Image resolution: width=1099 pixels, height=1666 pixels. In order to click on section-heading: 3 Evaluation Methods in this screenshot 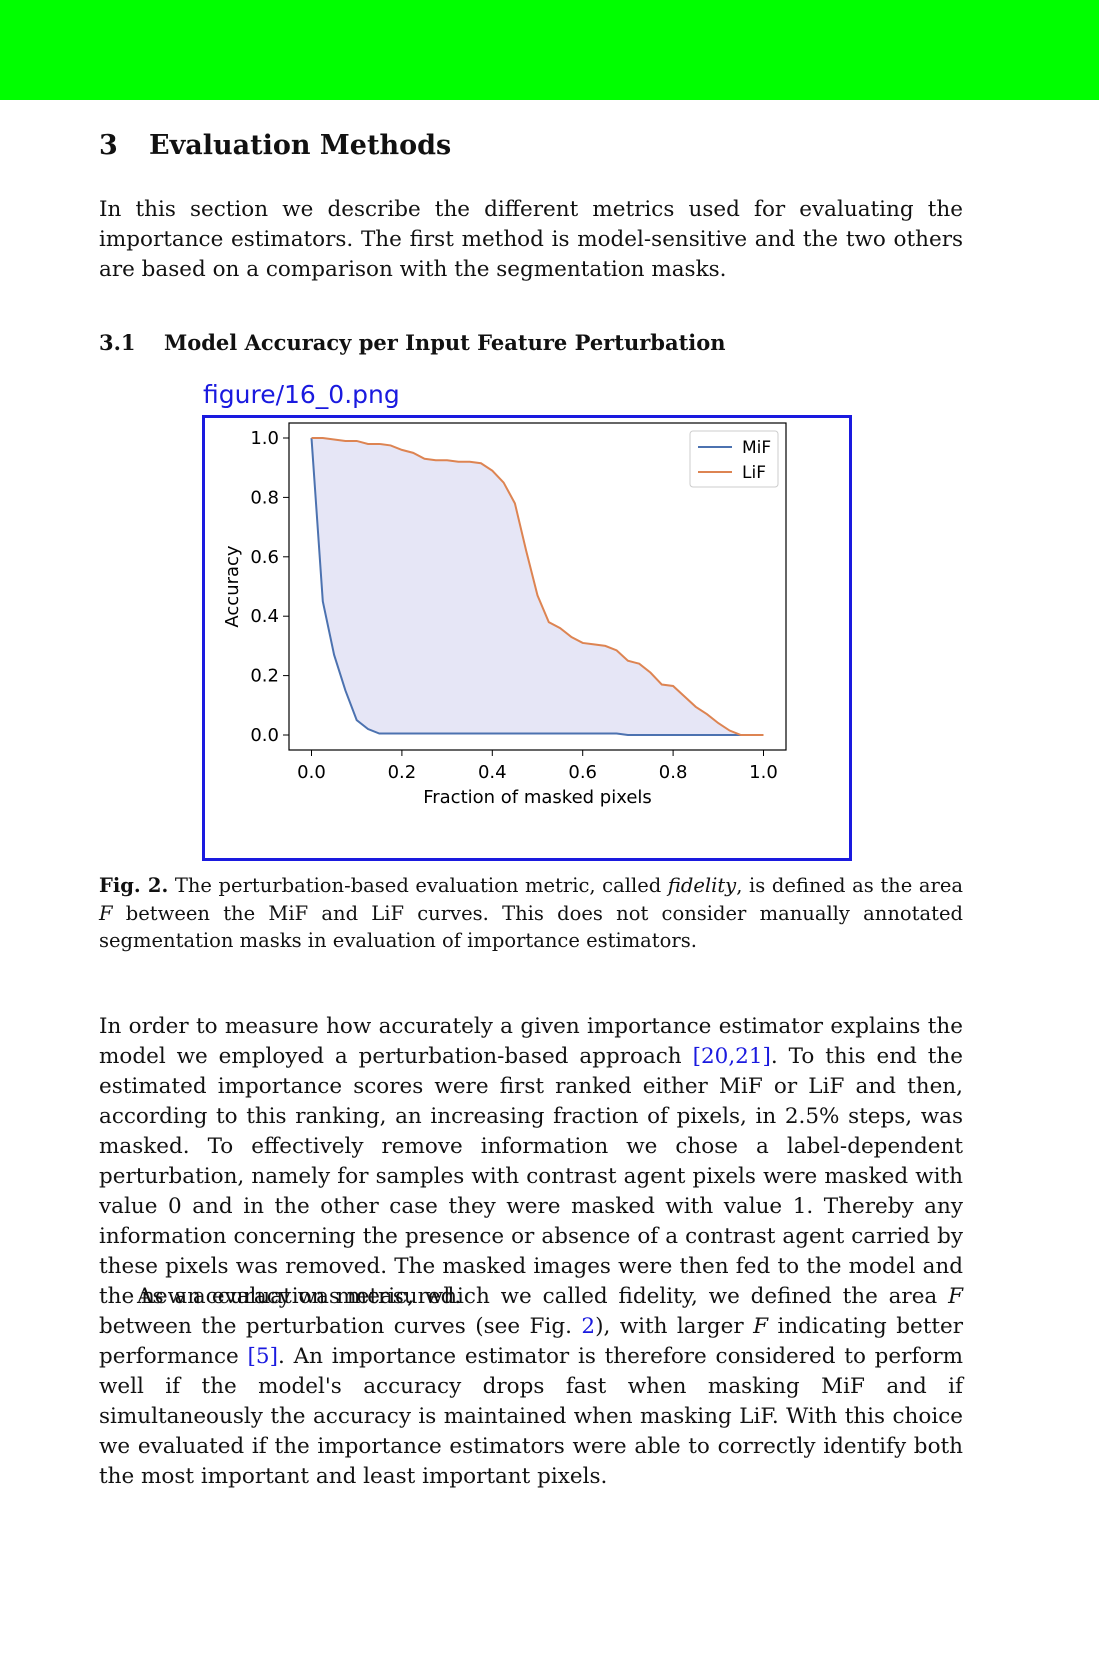, I will do `click(275, 145)`.